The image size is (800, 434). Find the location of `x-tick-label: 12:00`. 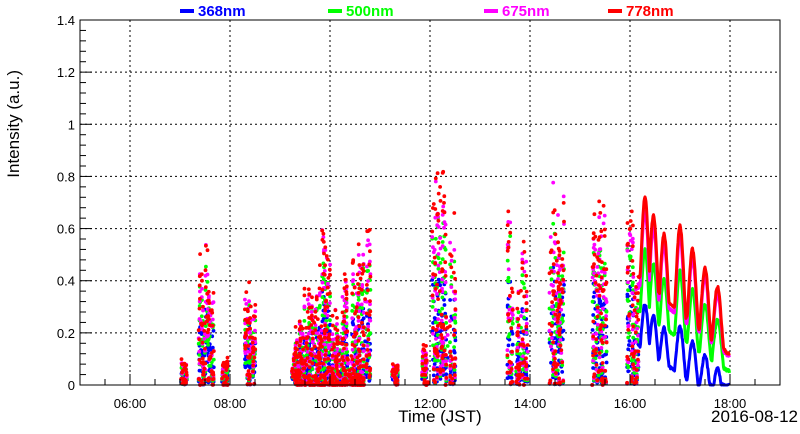

x-tick-label: 12:00 is located at coordinates (430, 403).